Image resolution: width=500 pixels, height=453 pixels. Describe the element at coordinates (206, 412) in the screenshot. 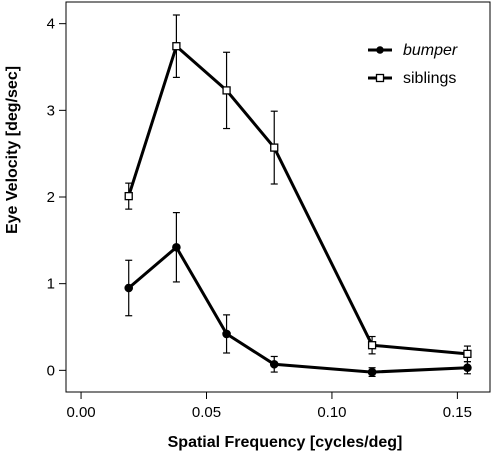

I see `x-tick-label: 0.05` at that location.